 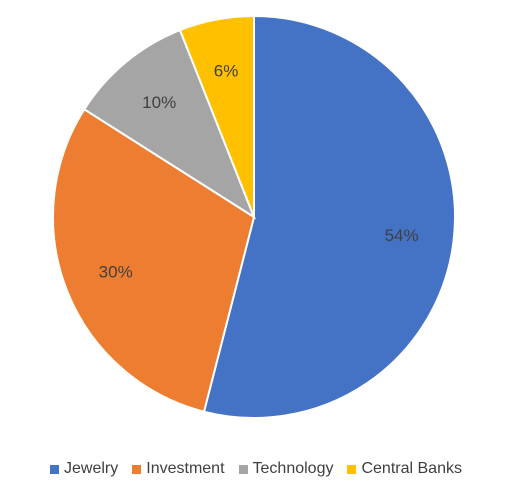 I want to click on legend-item-central-banks: Central Banks, so click(x=404, y=469).